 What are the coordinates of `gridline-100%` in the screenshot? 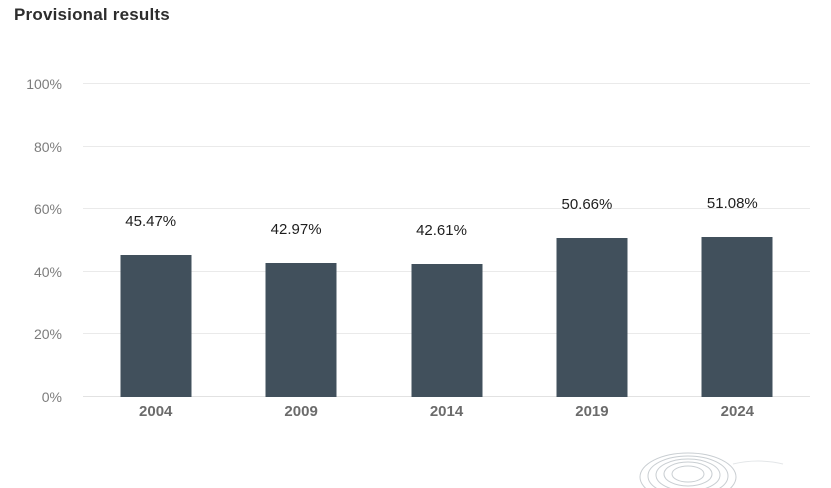 It's located at (446, 83).